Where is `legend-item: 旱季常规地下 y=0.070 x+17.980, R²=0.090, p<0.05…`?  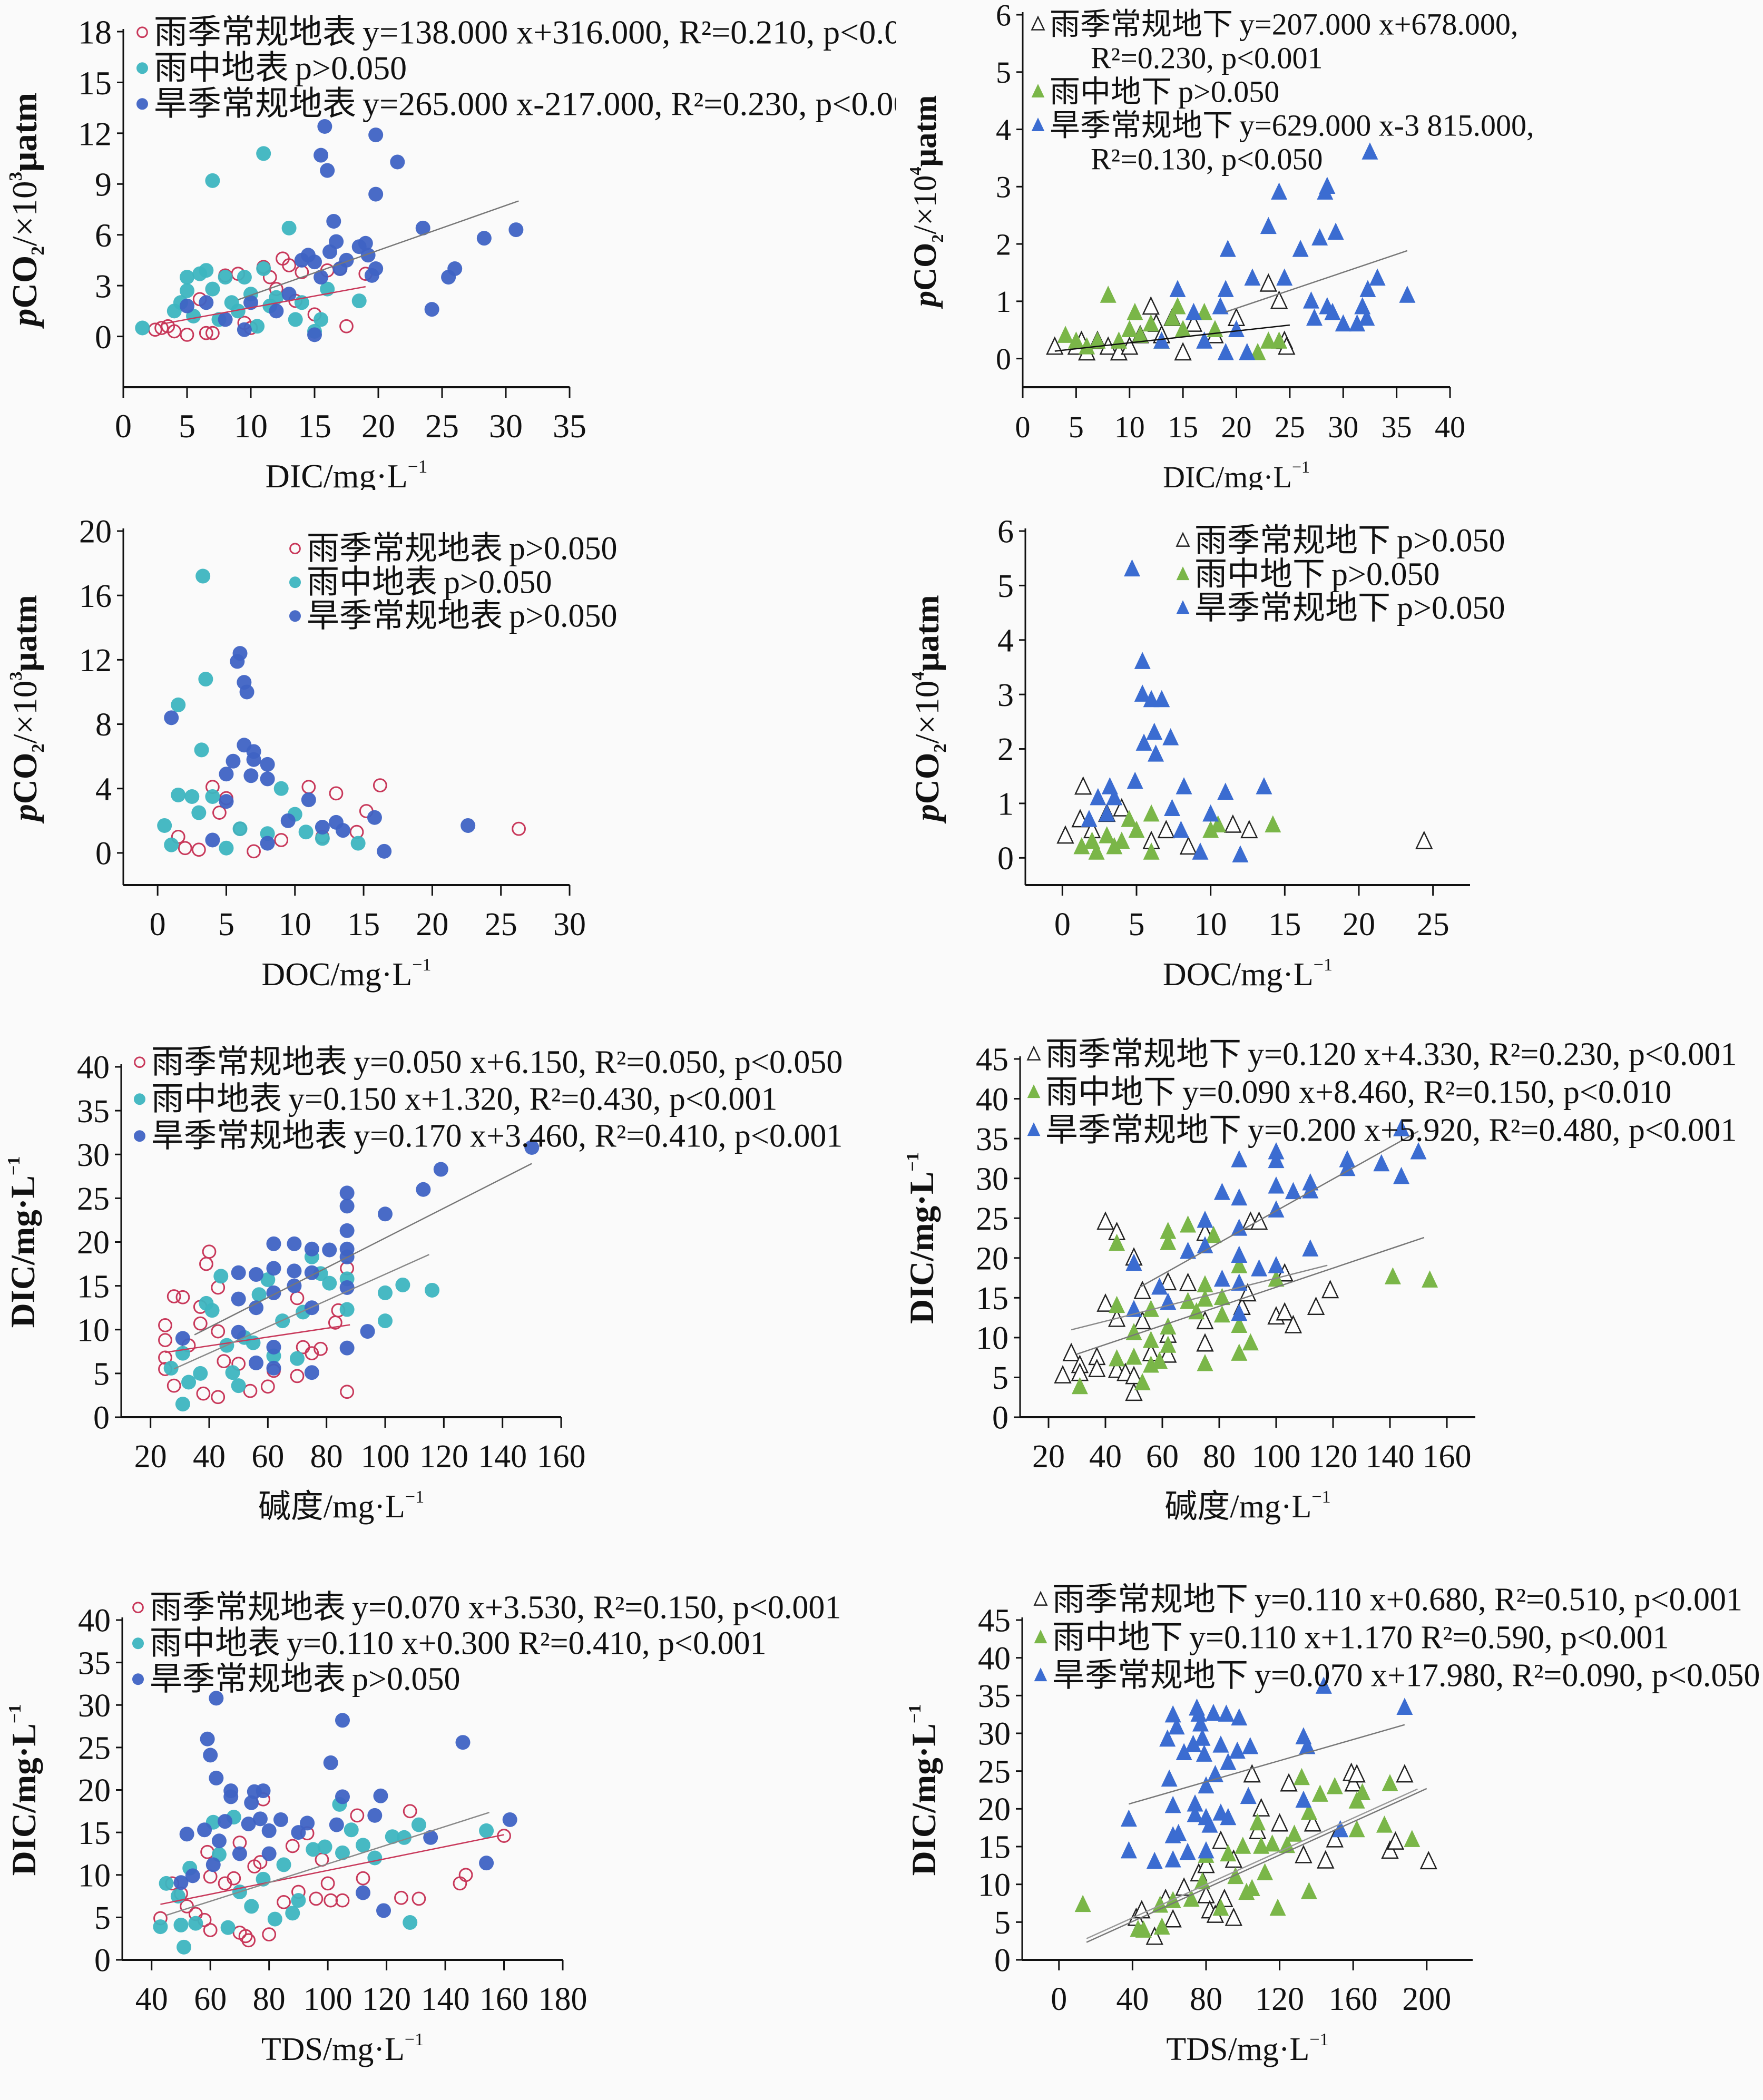
legend-item: 旱季常规地下 y=0.070 x+17.980, R²=0.090, p<0.05… is located at coordinates (1397, 1676).